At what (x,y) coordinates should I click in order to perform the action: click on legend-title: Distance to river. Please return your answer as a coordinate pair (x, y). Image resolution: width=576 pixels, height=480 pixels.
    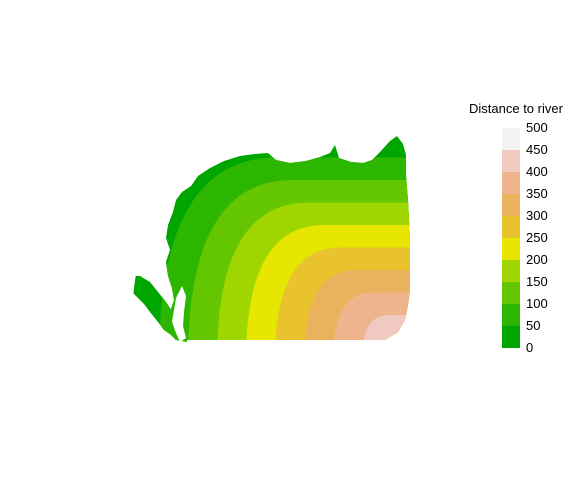
    Looking at the image, I should click on (516, 108).